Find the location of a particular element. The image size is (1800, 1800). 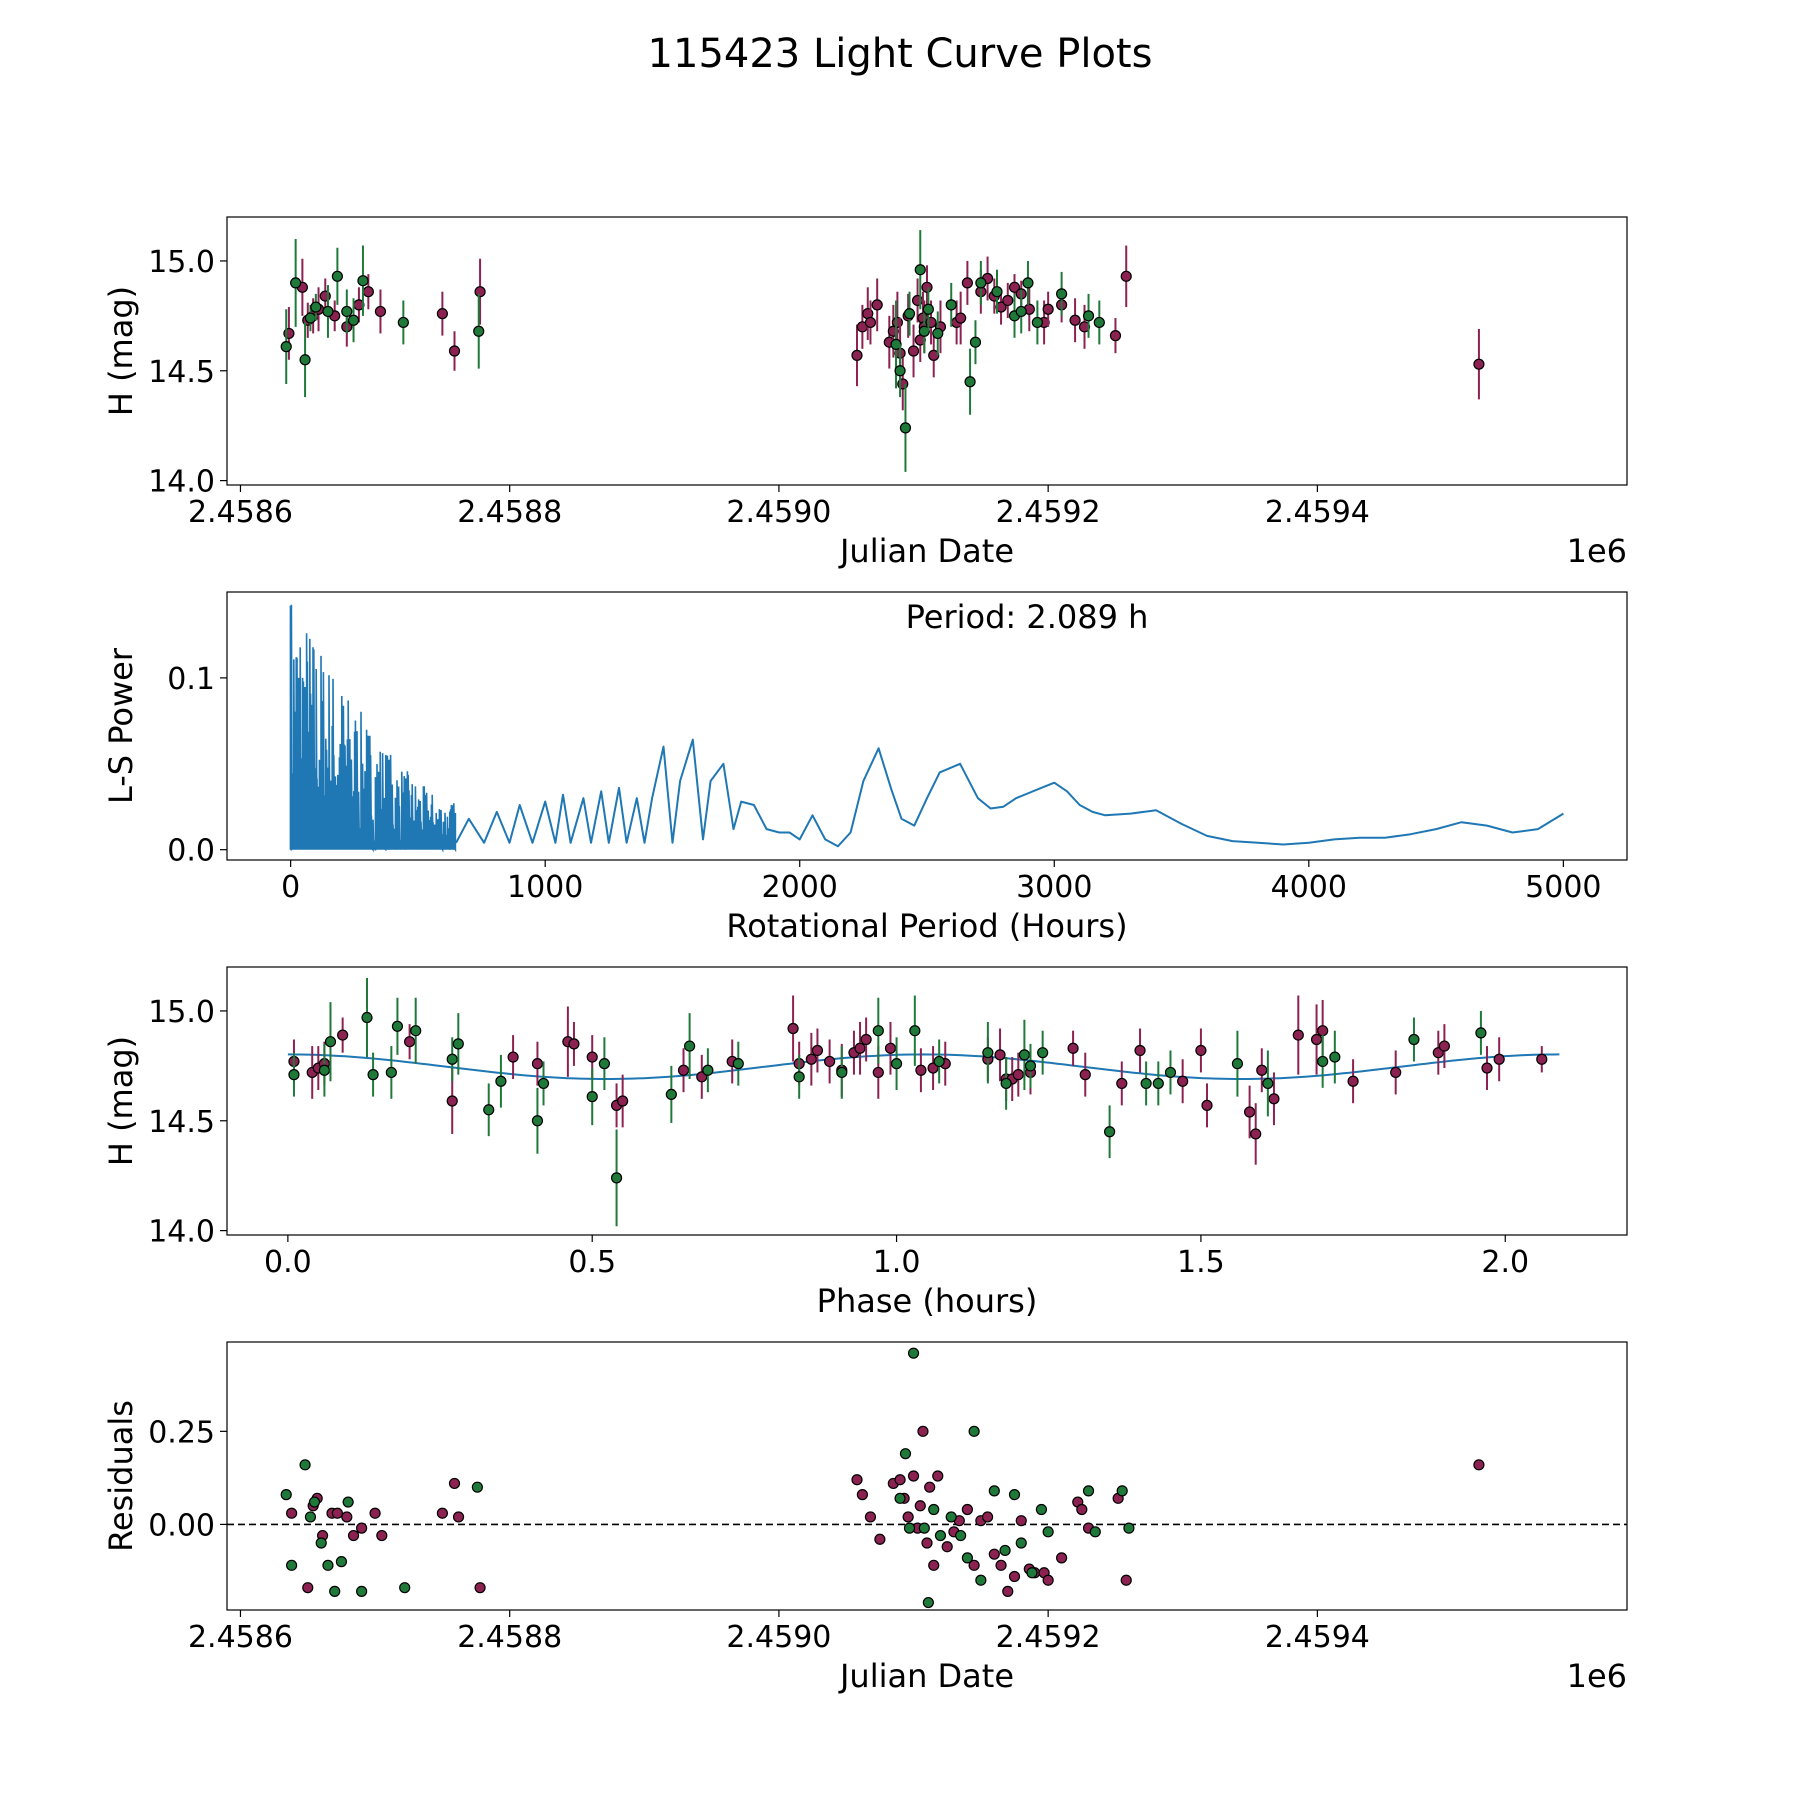

periodogram-line is located at coordinates (1009, 793).